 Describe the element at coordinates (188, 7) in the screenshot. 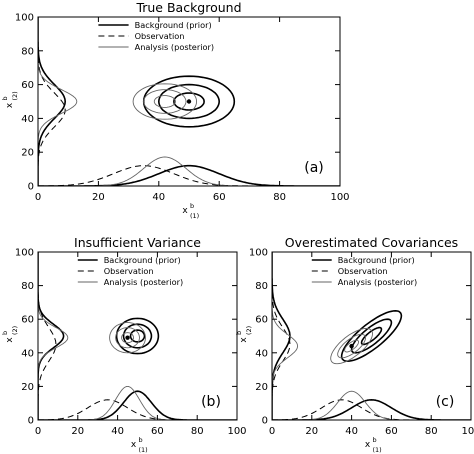

I see `panel-title: True Background` at that location.